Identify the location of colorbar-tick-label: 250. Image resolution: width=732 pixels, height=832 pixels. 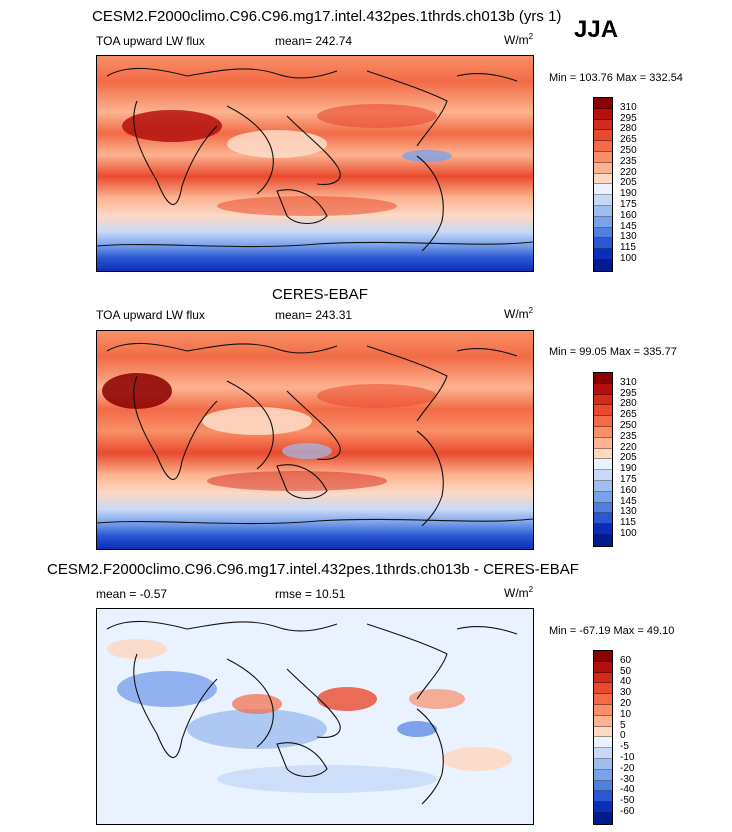
(628, 150).